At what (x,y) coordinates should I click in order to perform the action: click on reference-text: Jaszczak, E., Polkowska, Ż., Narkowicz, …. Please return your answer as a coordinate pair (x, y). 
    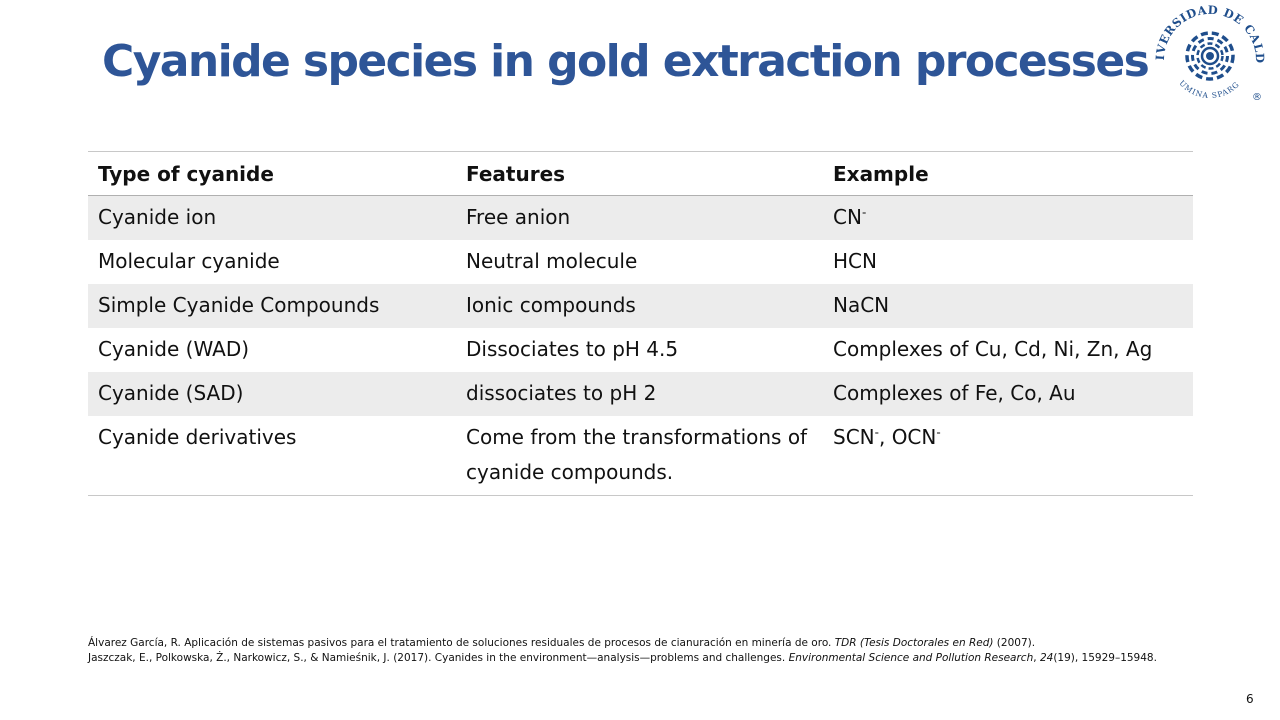
    Looking at the image, I should click on (438, 658).